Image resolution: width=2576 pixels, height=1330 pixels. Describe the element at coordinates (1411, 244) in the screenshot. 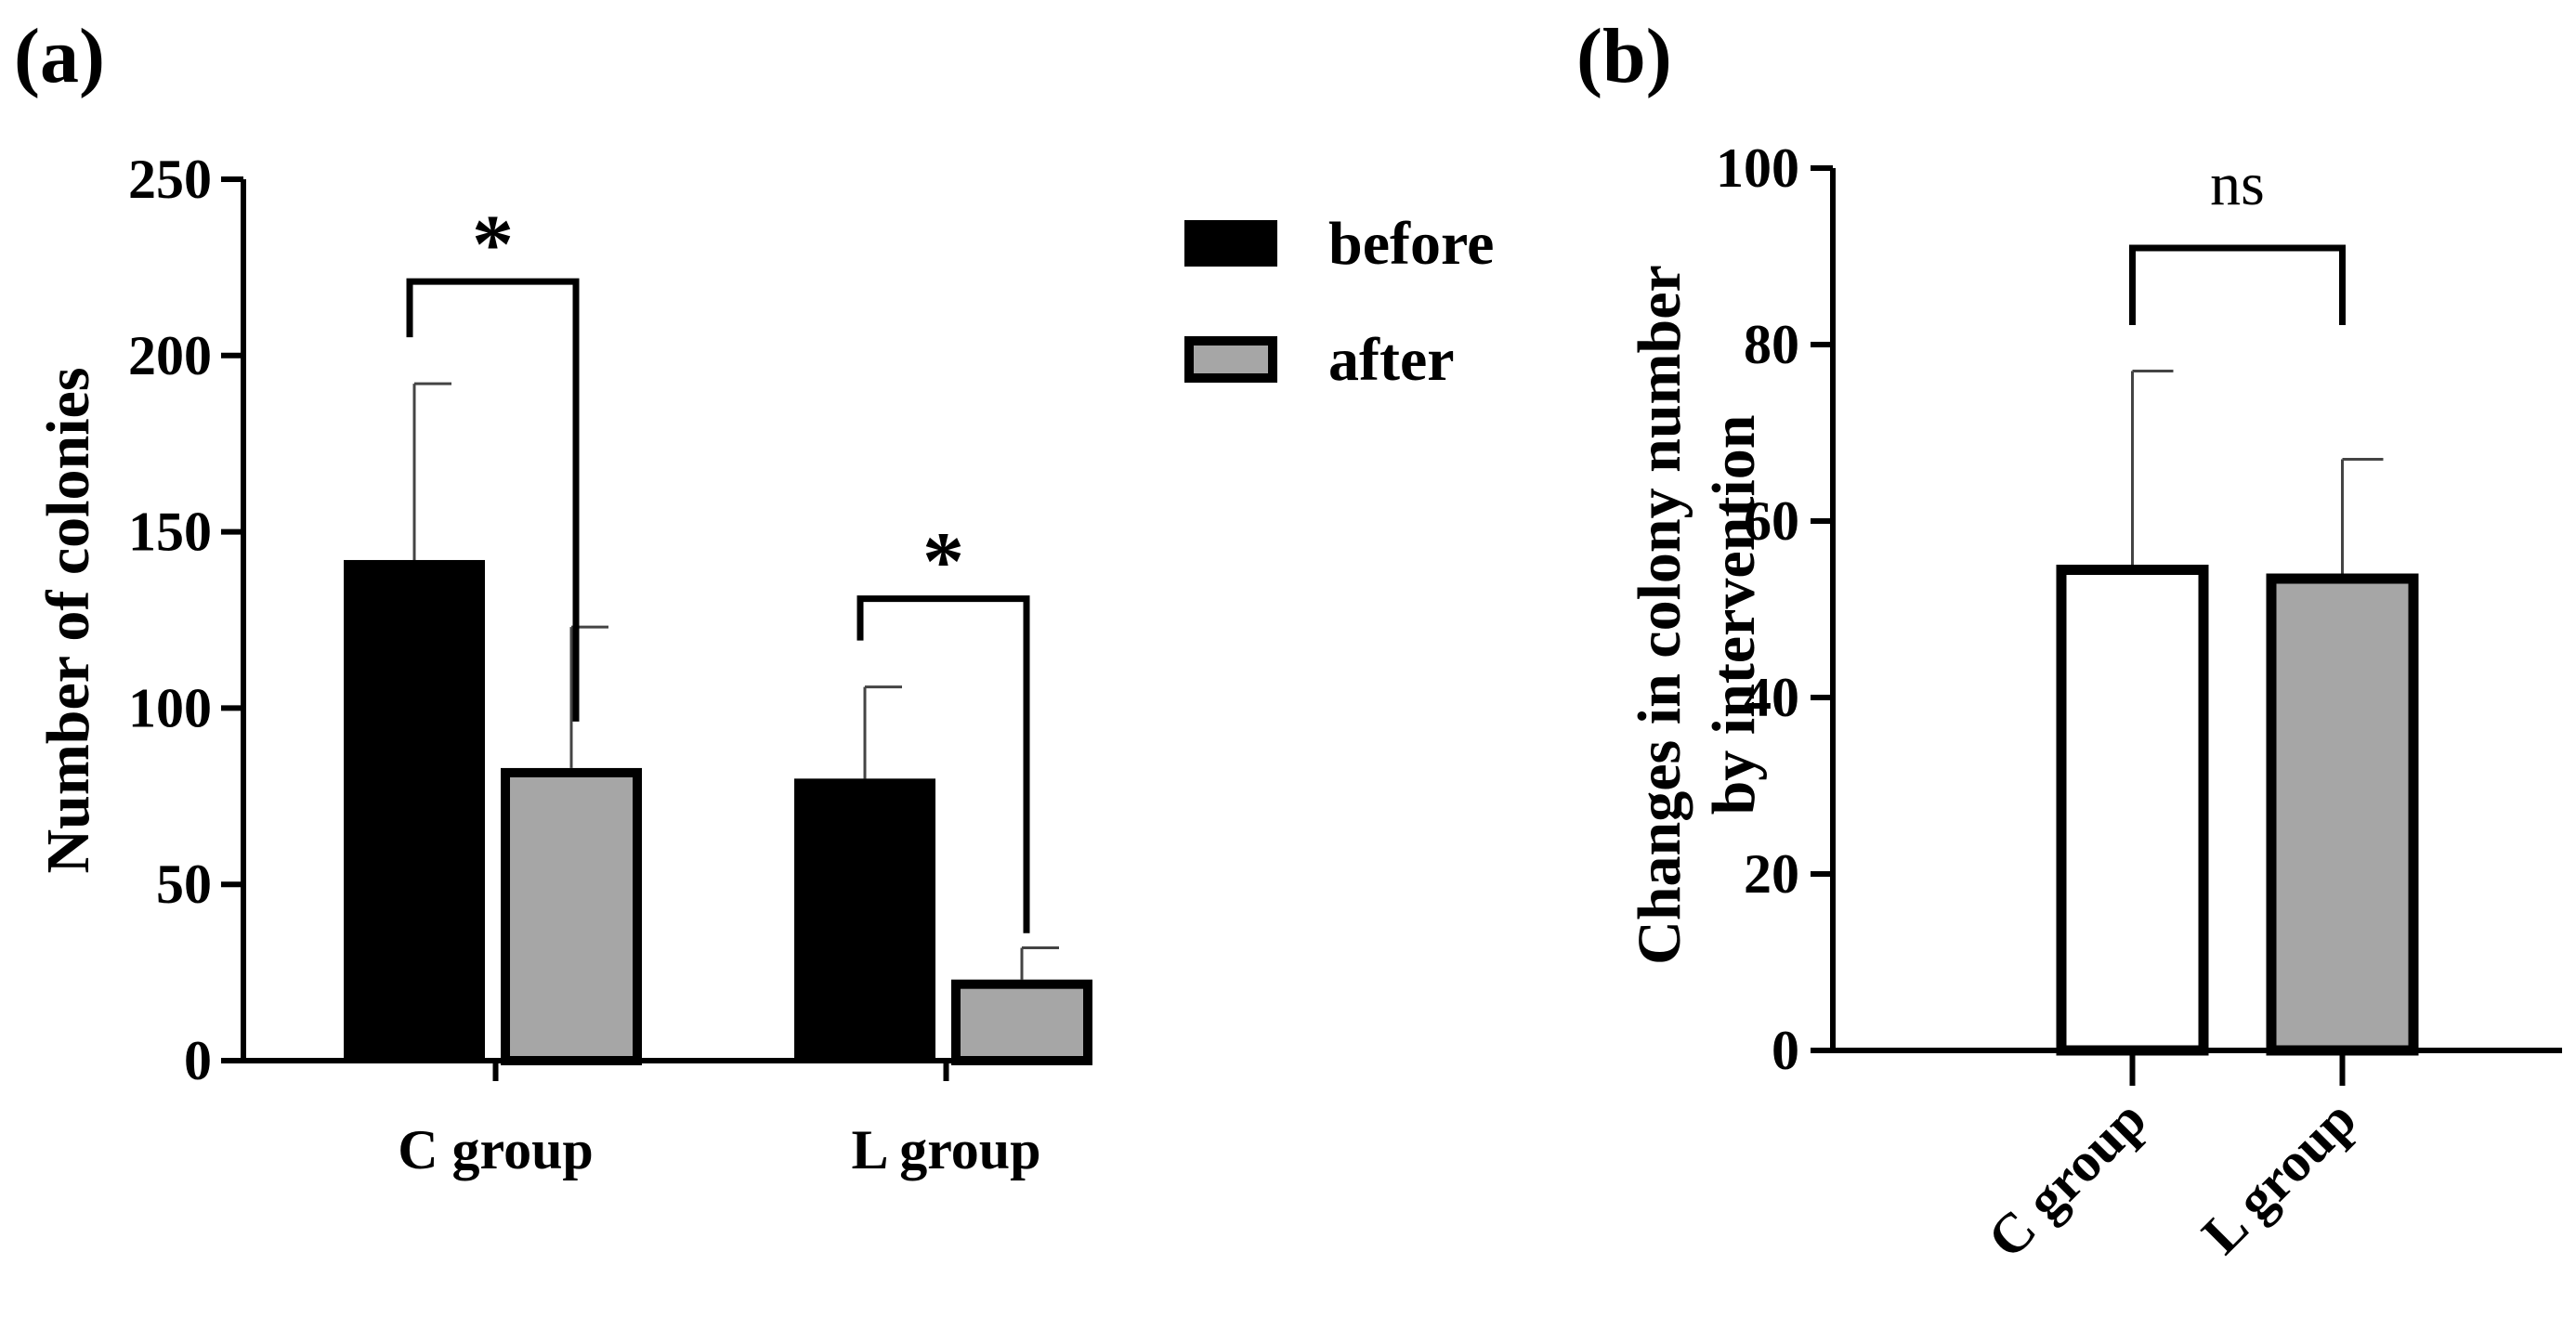

I see `legend-label: before` at that location.